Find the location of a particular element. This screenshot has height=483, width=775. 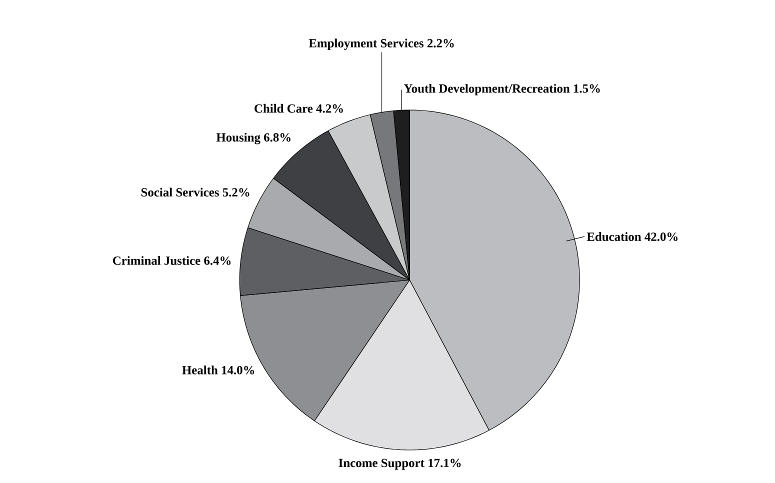

slice-label: Youth Development/Recreation is located at coordinates (487, 90).